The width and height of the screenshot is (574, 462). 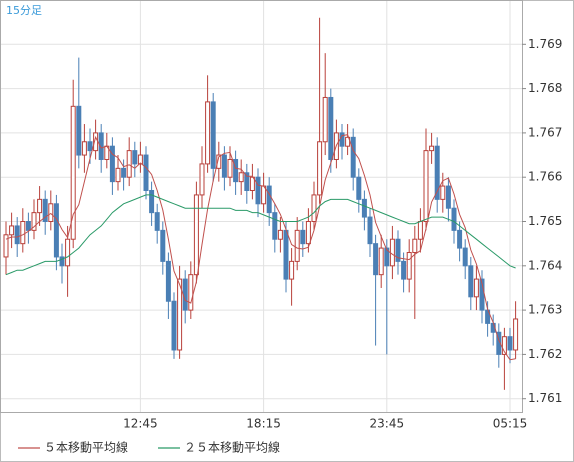 I want to click on timeframe-label: 15分足, so click(x=24, y=10).